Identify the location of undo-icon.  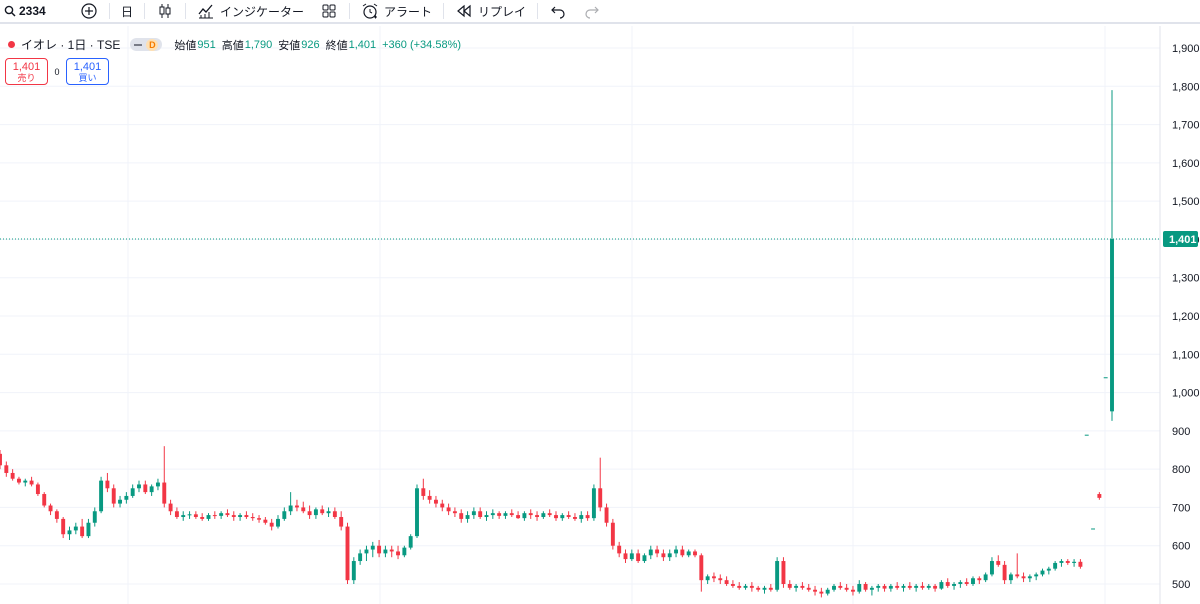
(558, 12).